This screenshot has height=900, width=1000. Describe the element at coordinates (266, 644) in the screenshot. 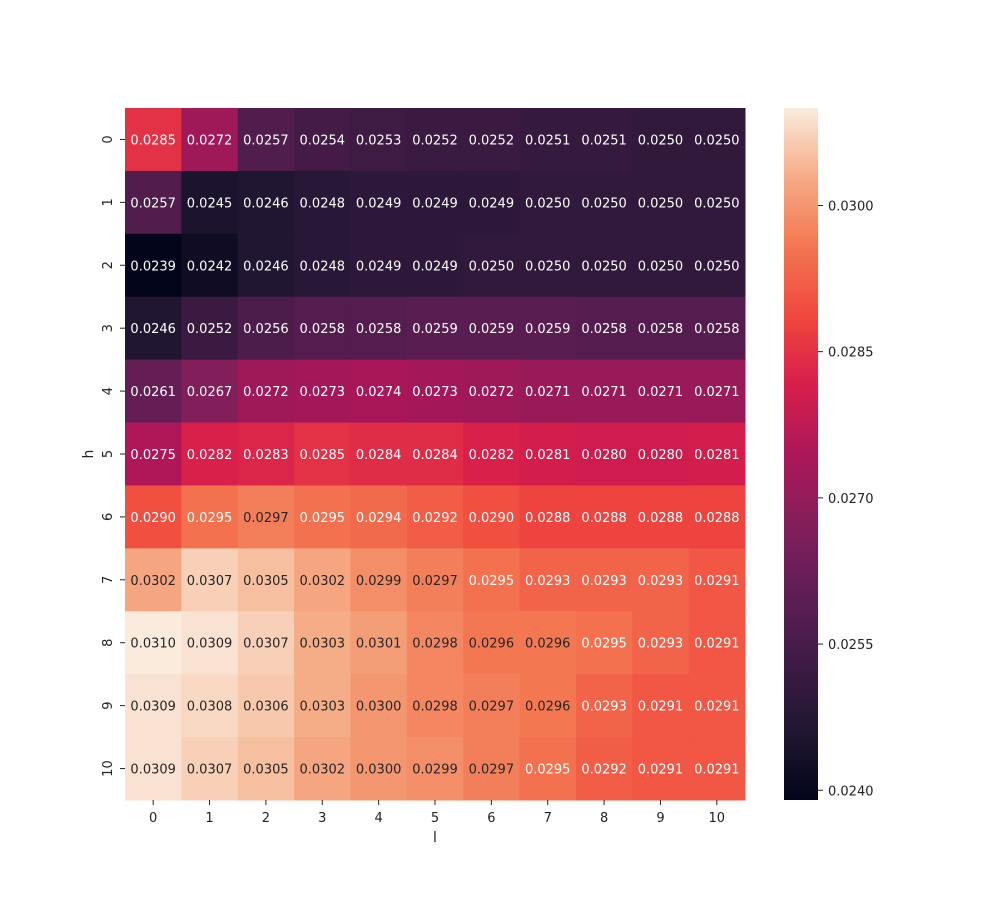

I see `cell-value-label-r8-c2: 0.0307` at that location.